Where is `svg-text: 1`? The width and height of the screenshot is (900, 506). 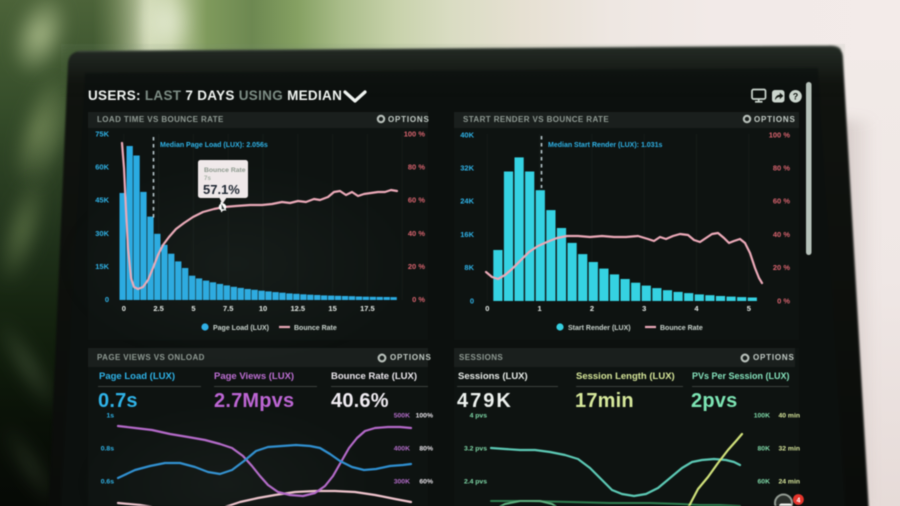 svg-text: 1 is located at coordinates (540, 308).